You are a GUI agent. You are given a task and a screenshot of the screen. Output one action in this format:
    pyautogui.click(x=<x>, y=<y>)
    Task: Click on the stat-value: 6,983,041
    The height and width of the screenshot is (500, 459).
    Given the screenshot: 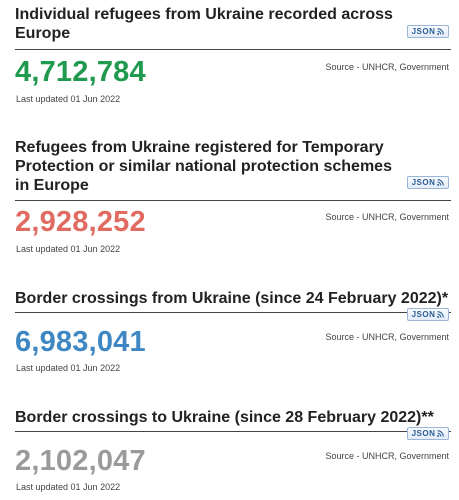 What is the action you would take?
    pyautogui.click(x=80, y=342)
    